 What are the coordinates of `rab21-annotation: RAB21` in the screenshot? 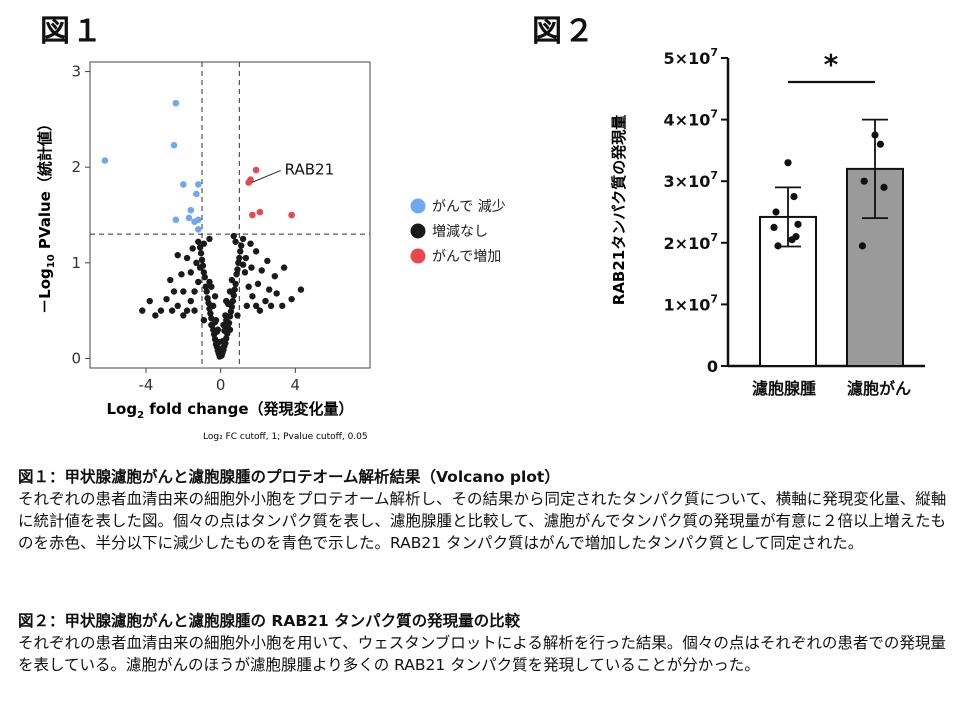 It's located at (309, 169).